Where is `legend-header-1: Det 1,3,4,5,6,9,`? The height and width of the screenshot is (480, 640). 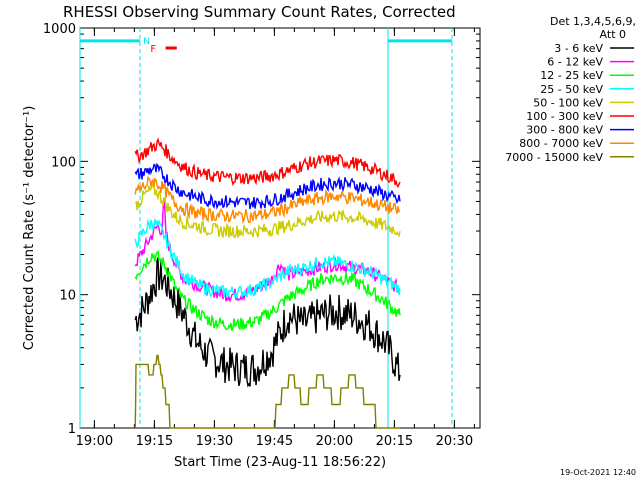 legend-header-1: Det 1,3,4,5,6,9, is located at coordinates (593, 21).